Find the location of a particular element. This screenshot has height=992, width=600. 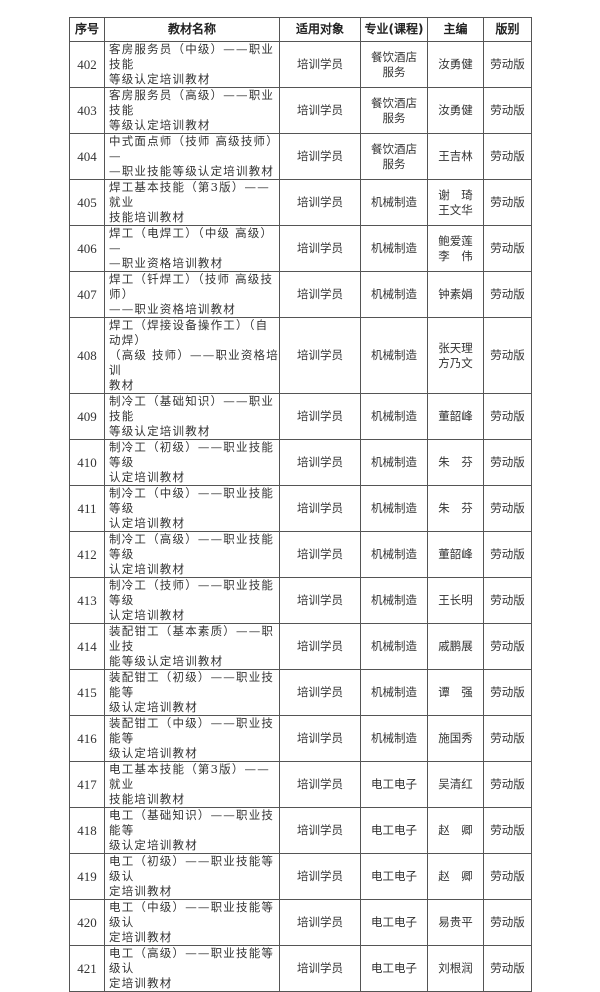

cell-editor: 鲍爱莲 李 伟 is located at coordinates (455, 248).